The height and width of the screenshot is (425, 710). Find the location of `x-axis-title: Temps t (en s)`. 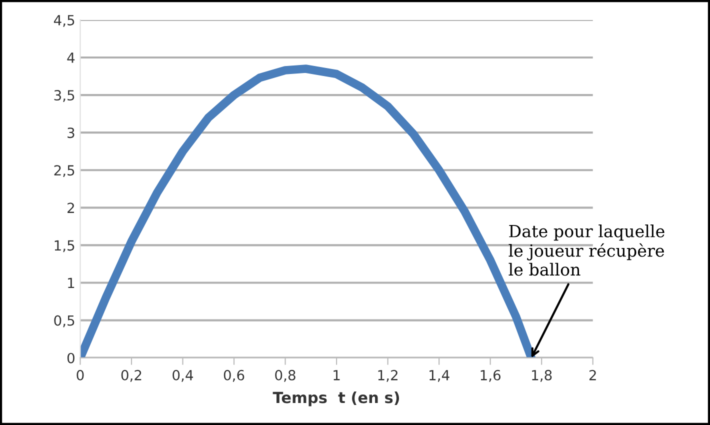

x-axis-title: Temps t (en s) is located at coordinates (336, 398).